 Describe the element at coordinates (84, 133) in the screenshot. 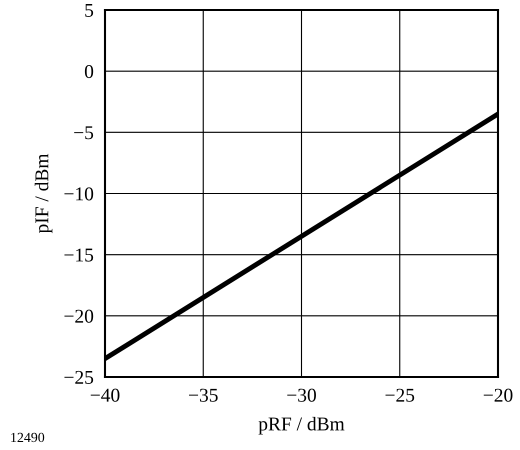

I see `y-tick-label: −5` at that location.